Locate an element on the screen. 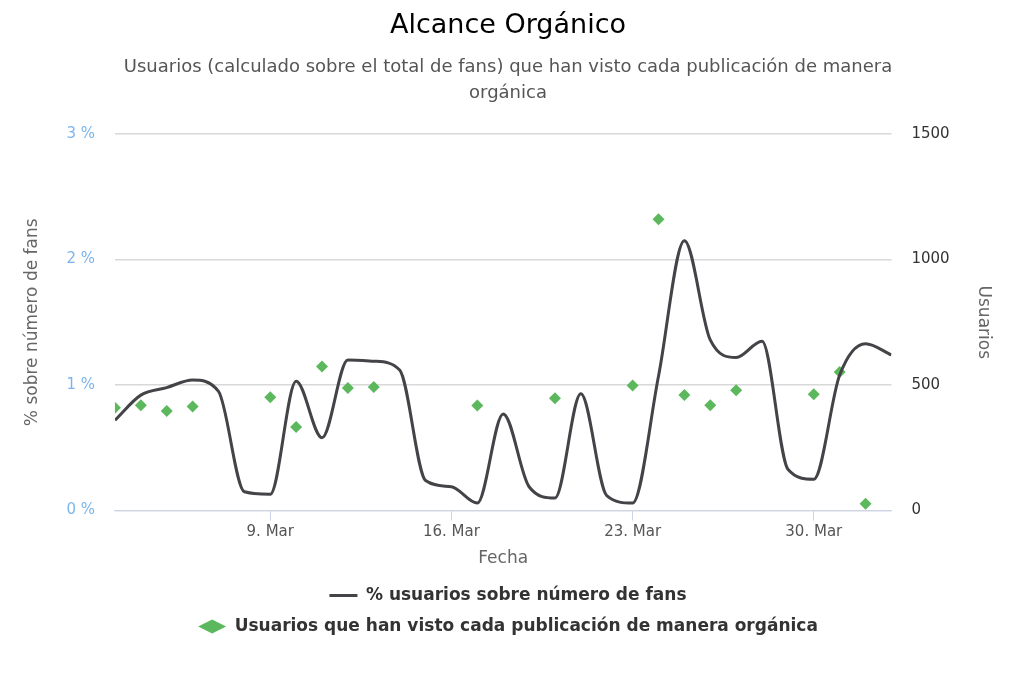 This screenshot has height=683, width=1024. x-tick-label: 30. Mar is located at coordinates (814, 531).